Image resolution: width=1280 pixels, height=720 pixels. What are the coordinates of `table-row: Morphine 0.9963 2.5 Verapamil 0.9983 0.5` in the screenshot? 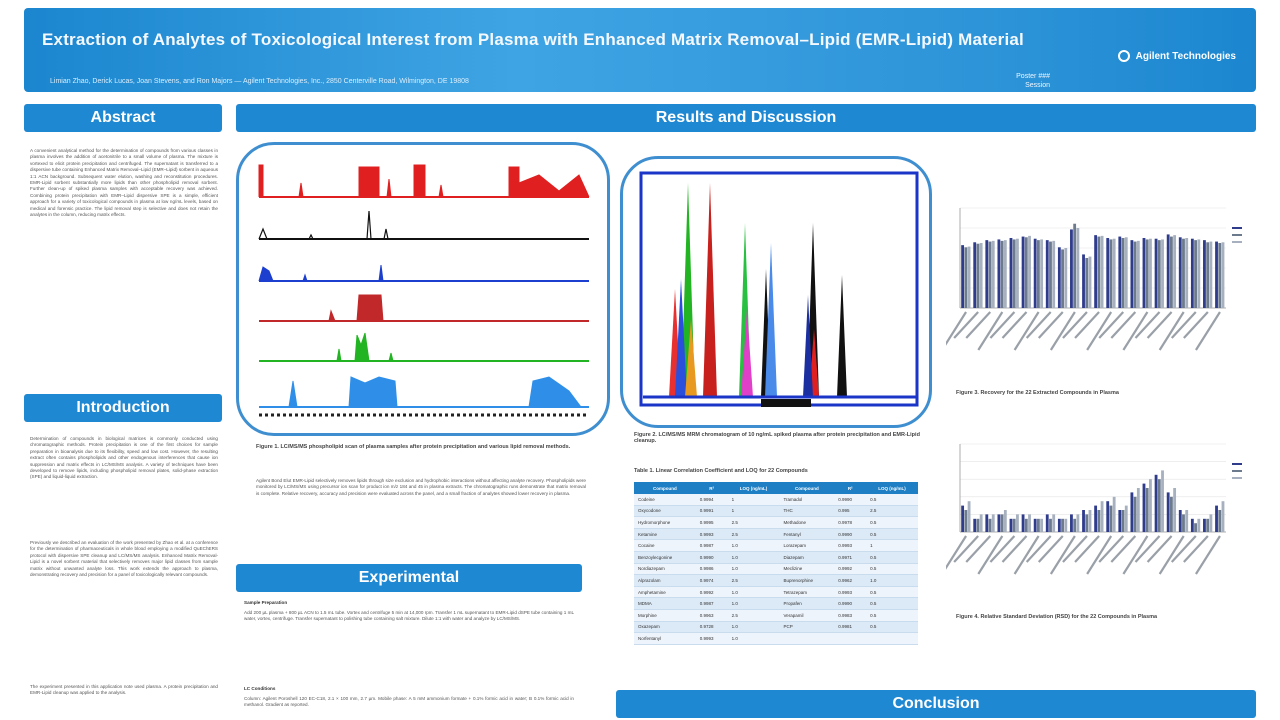 It's located at (776, 615).